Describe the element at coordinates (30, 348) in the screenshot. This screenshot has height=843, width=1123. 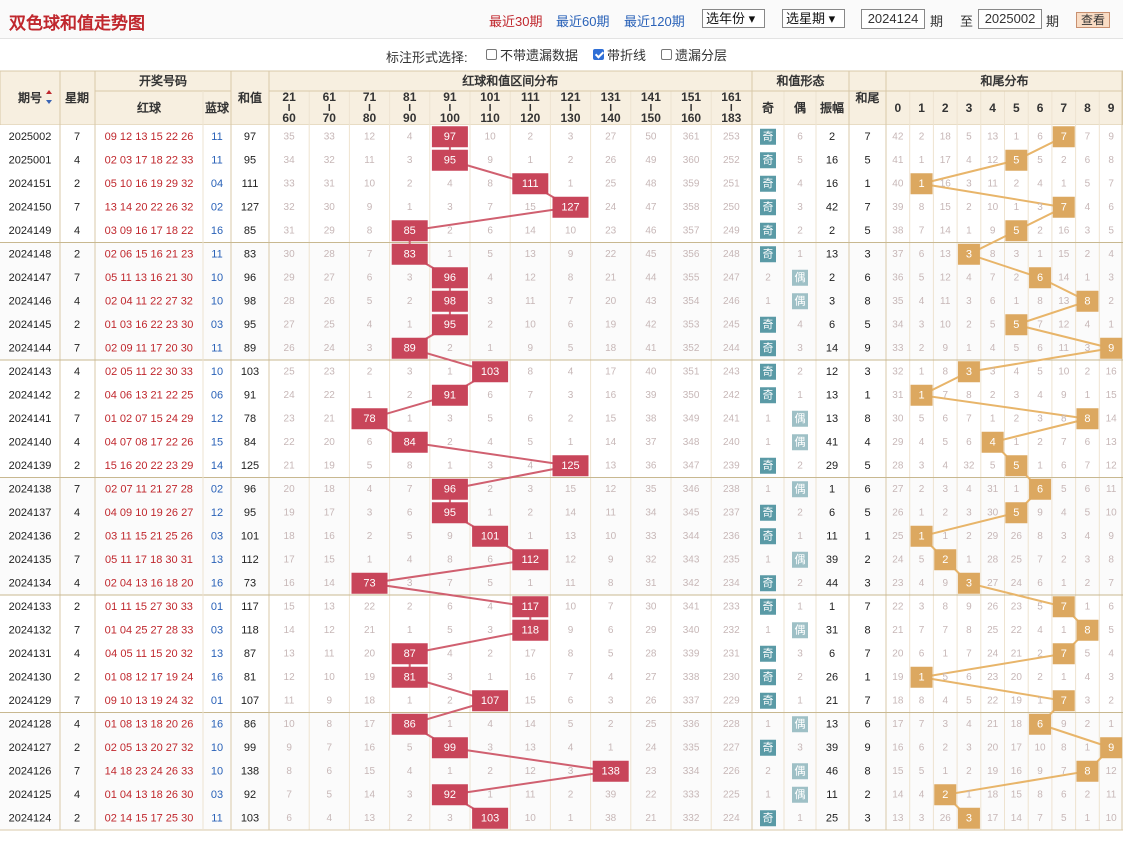
I see `period-cell: 2024144` at that location.